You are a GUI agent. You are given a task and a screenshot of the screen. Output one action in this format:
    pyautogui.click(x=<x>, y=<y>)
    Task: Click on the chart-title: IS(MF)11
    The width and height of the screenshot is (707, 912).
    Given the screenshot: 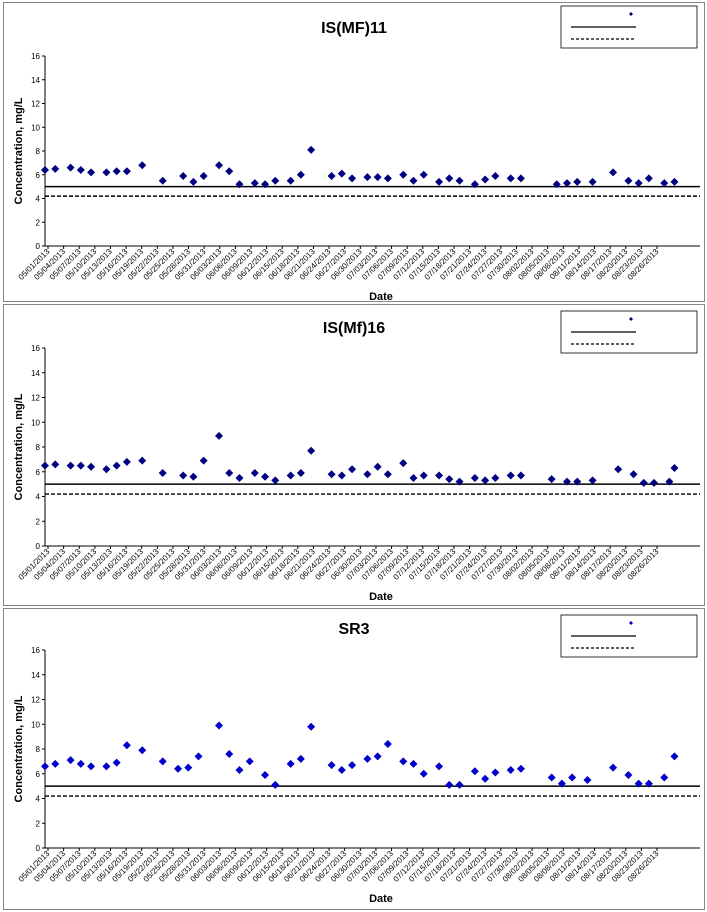 What is the action you would take?
    pyautogui.click(x=354, y=28)
    